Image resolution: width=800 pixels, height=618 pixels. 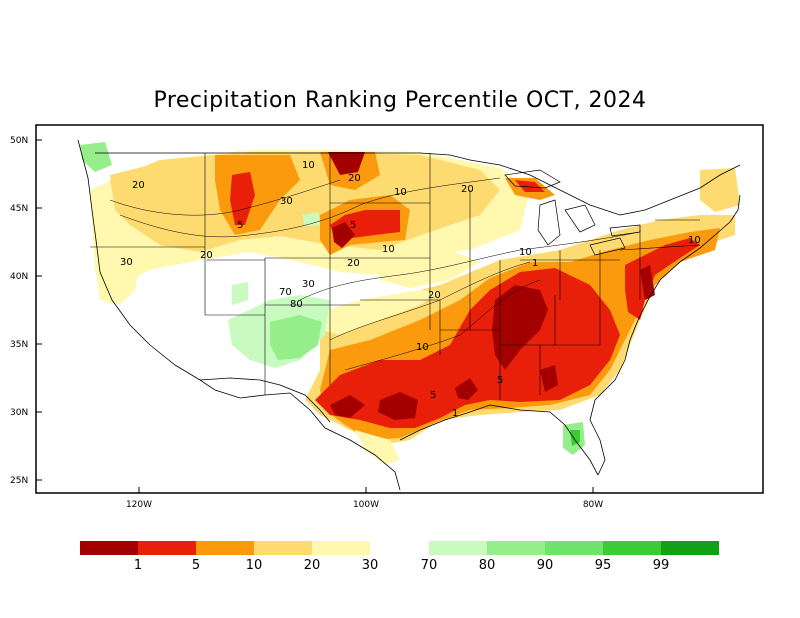 I want to click on region-80-arizona, so click(x=296, y=337).